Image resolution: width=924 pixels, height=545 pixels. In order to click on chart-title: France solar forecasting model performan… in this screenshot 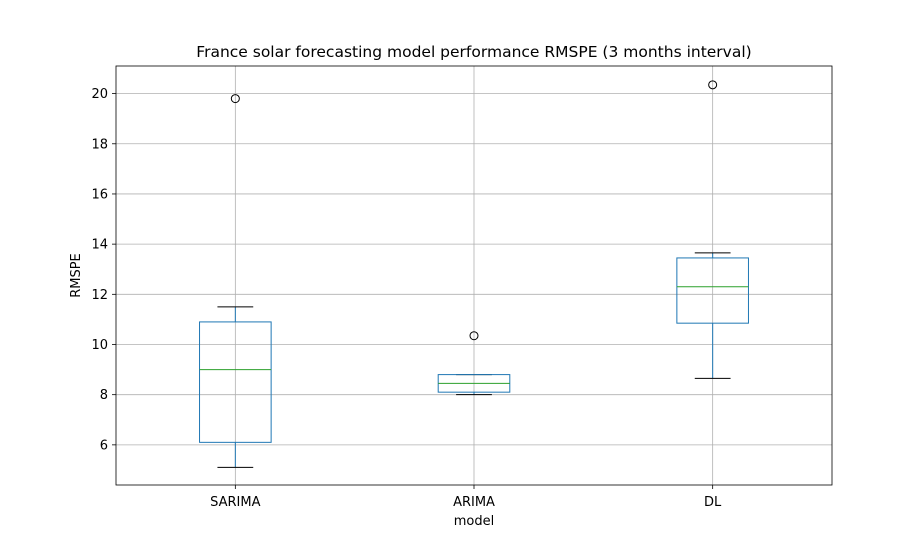, I will do `click(473, 52)`.